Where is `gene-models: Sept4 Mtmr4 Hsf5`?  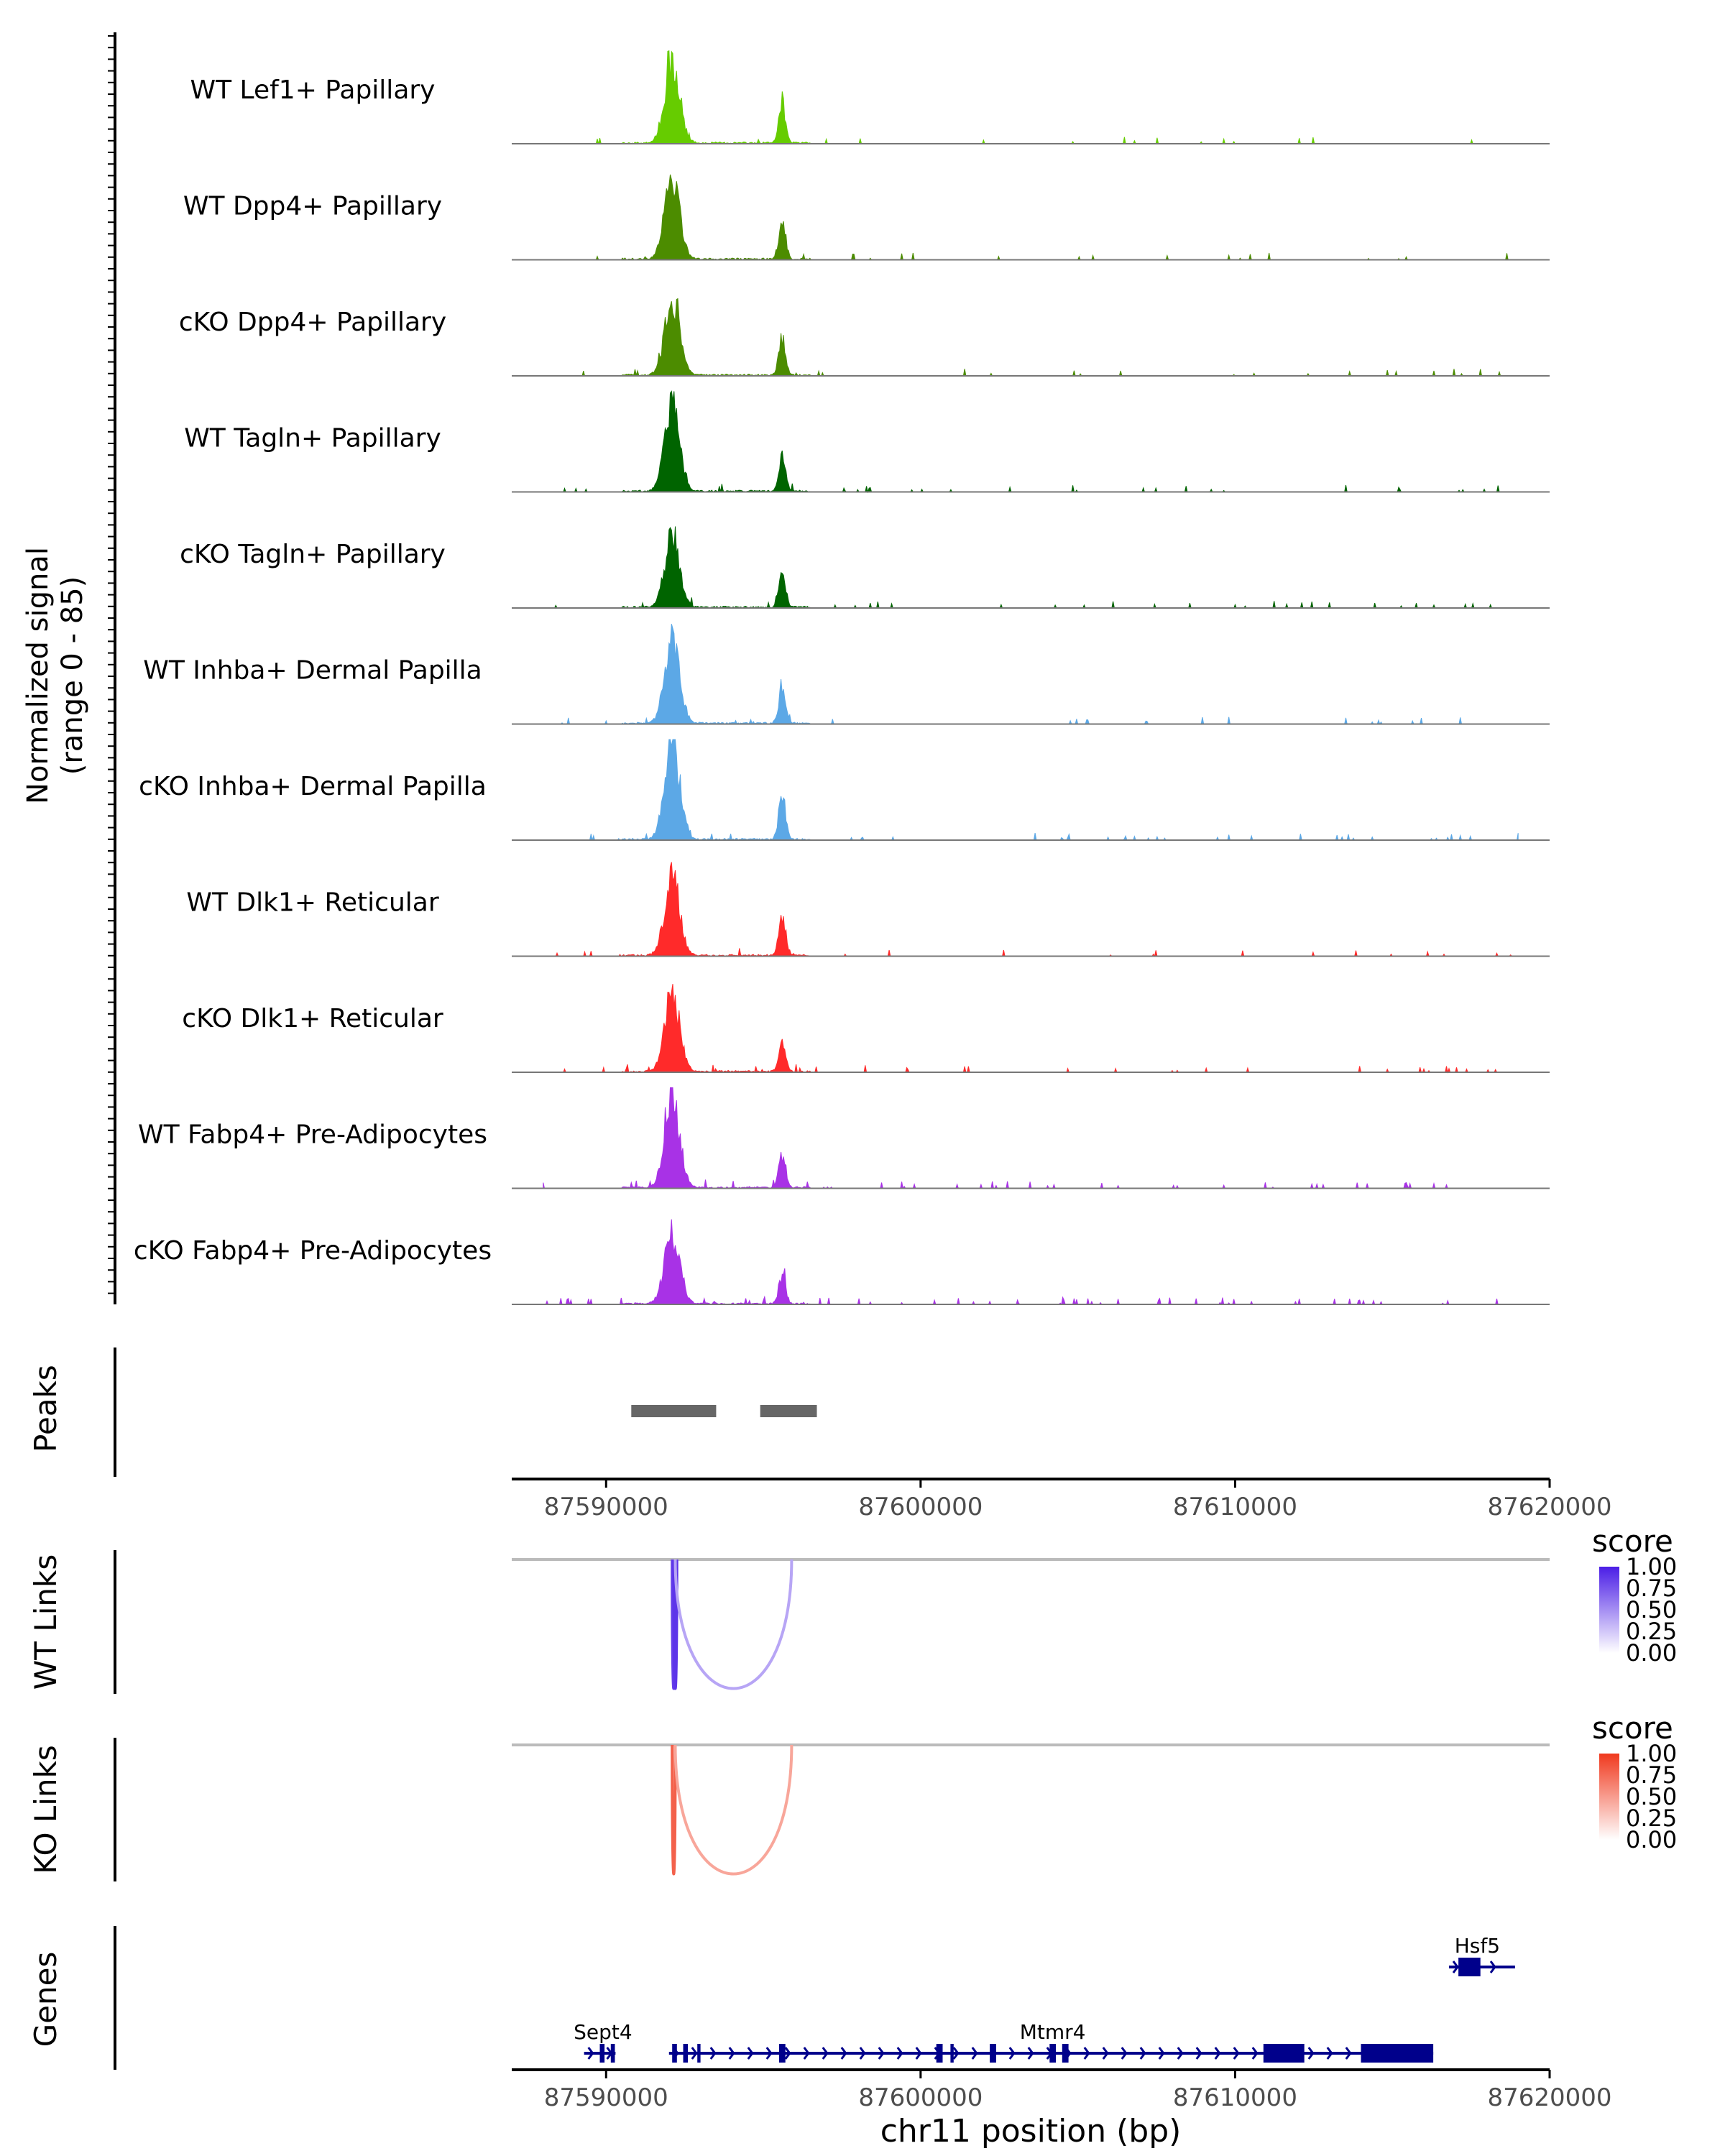 gene-models: Sept4 Mtmr4 Hsf5 is located at coordinates (1044, 1998).